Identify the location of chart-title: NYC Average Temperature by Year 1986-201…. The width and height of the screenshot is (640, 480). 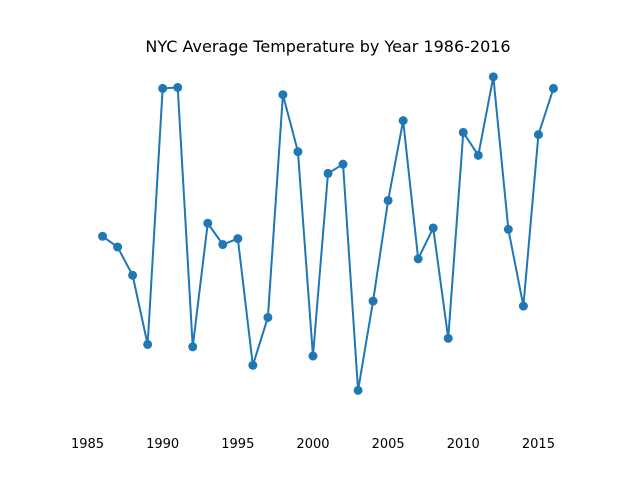
(327, 46).